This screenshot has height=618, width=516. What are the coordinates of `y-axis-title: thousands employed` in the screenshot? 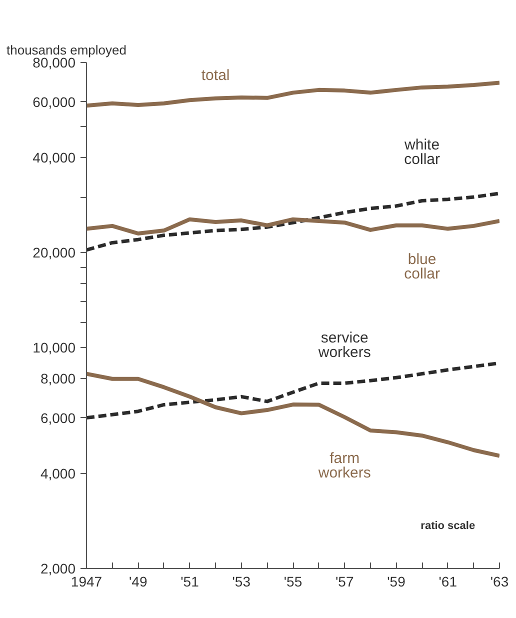 It's located at (66, 50).